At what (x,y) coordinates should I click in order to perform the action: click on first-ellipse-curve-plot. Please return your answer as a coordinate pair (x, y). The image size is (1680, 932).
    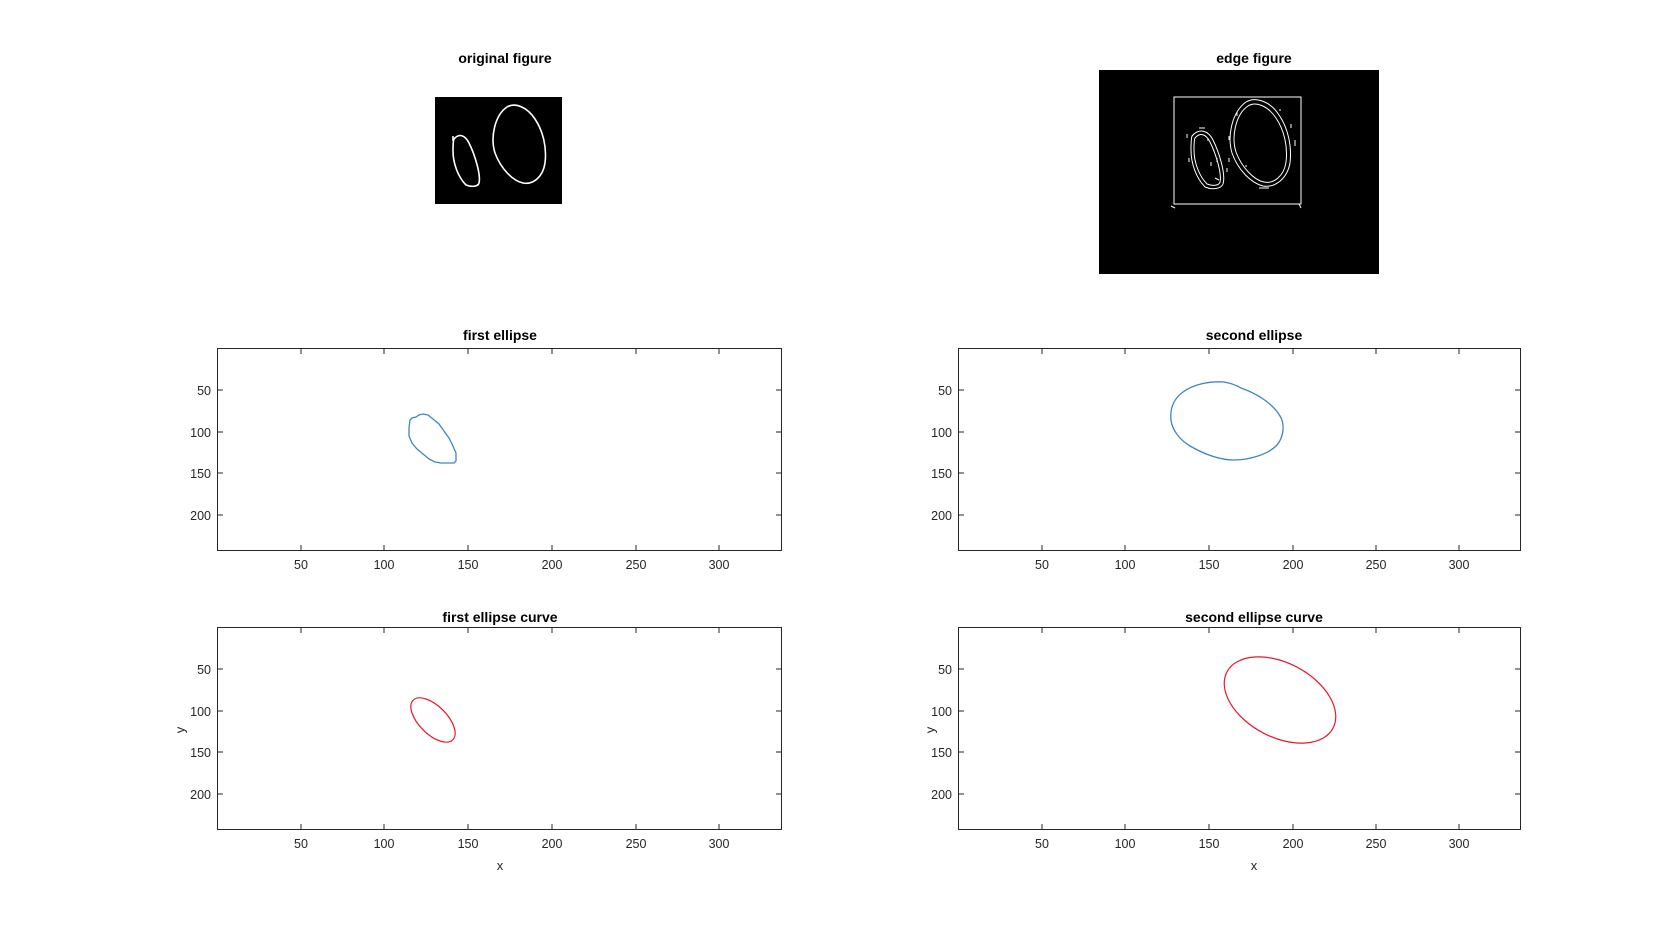
    Looking at the image, I should click on (499, 728).